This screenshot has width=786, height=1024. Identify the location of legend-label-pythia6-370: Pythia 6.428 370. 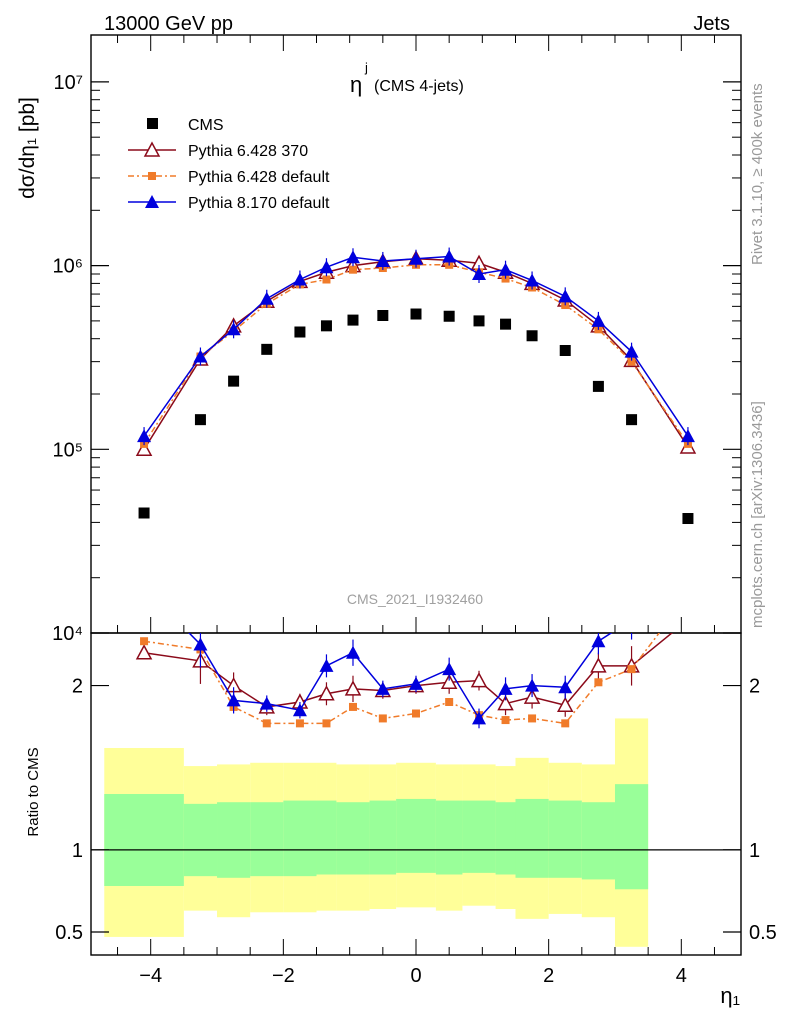
(248, 151).